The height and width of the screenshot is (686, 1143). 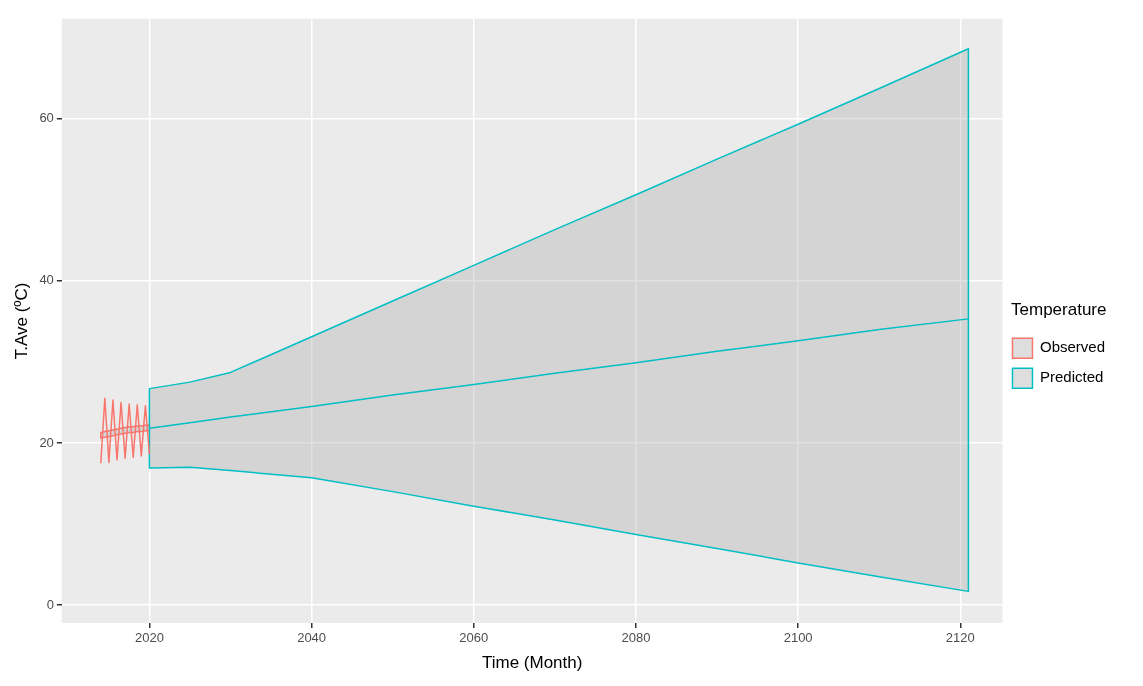 What do you see at coordinates (1072, 347) in the screenshot?
I see `legend-label: Observed` at bounding box center [1072, 347].